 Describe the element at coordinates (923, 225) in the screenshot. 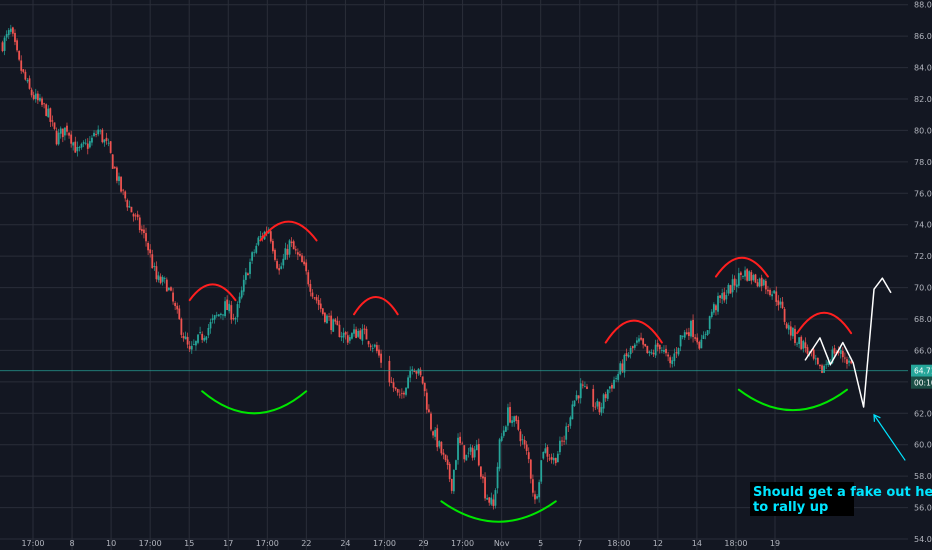

I see `y-tick-label: 74.00` at that location.